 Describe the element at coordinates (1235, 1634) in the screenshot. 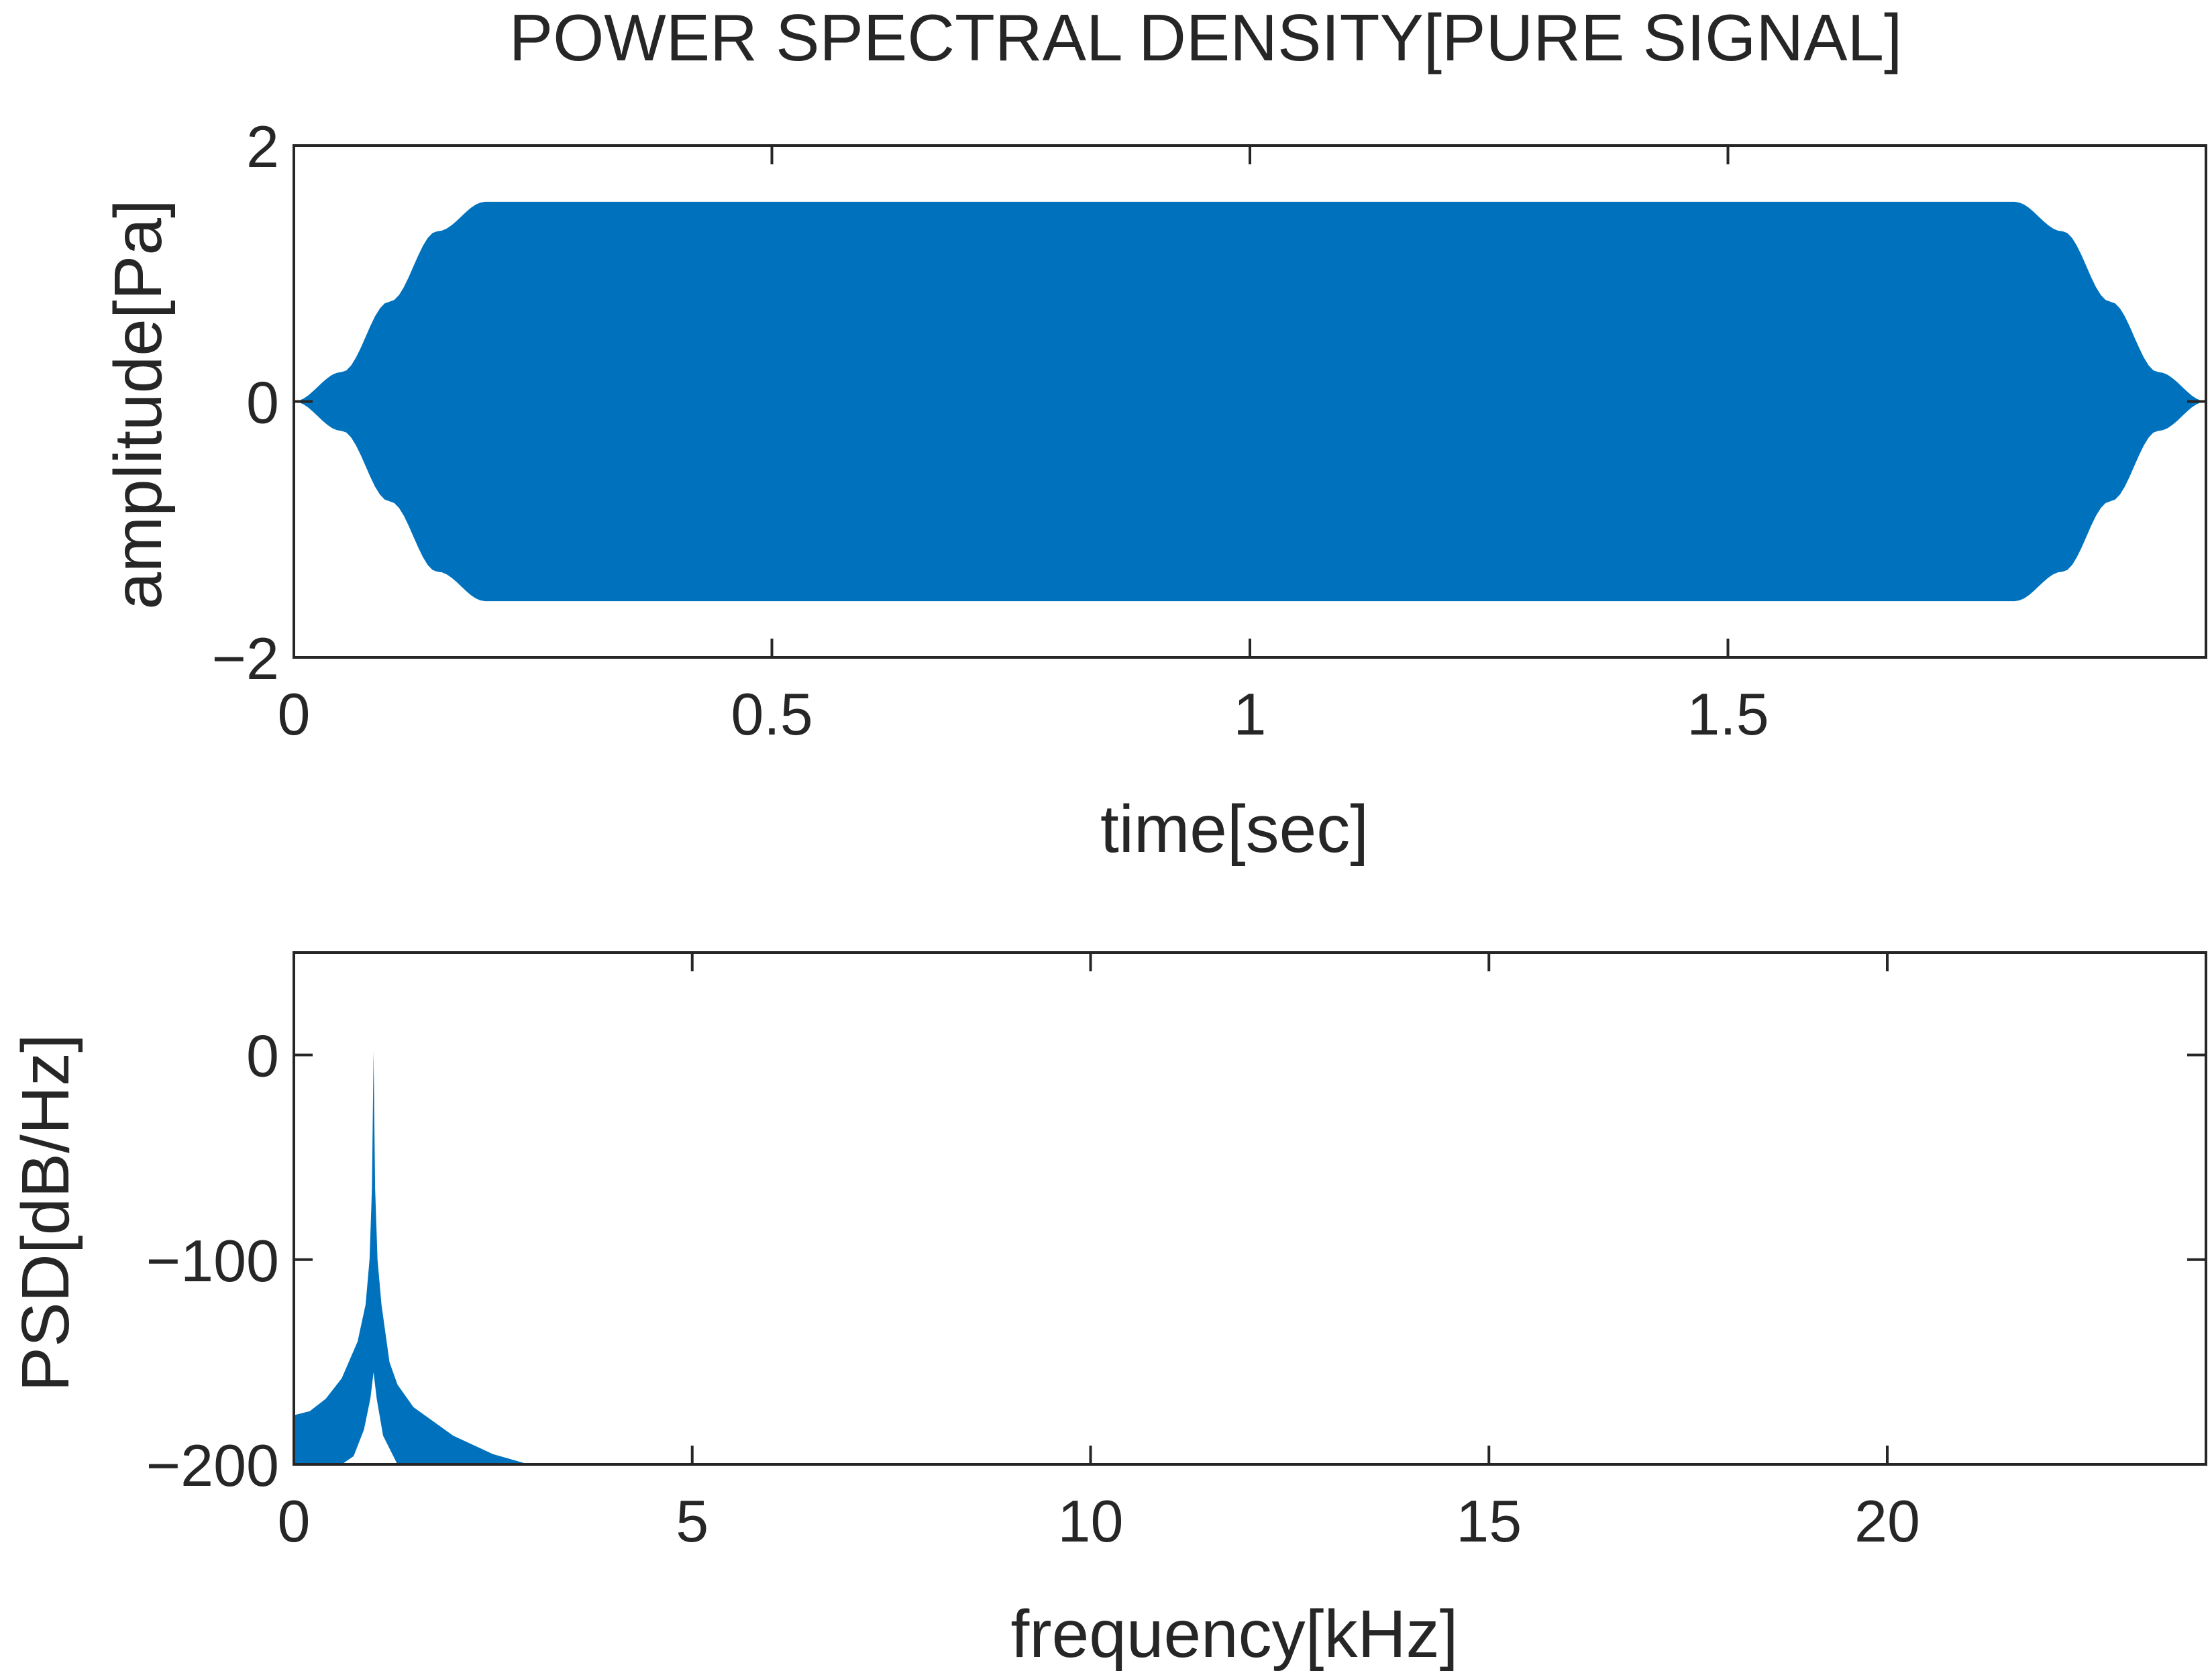

I see `psd-x-axis-label: frequency[kHz]` at that location.